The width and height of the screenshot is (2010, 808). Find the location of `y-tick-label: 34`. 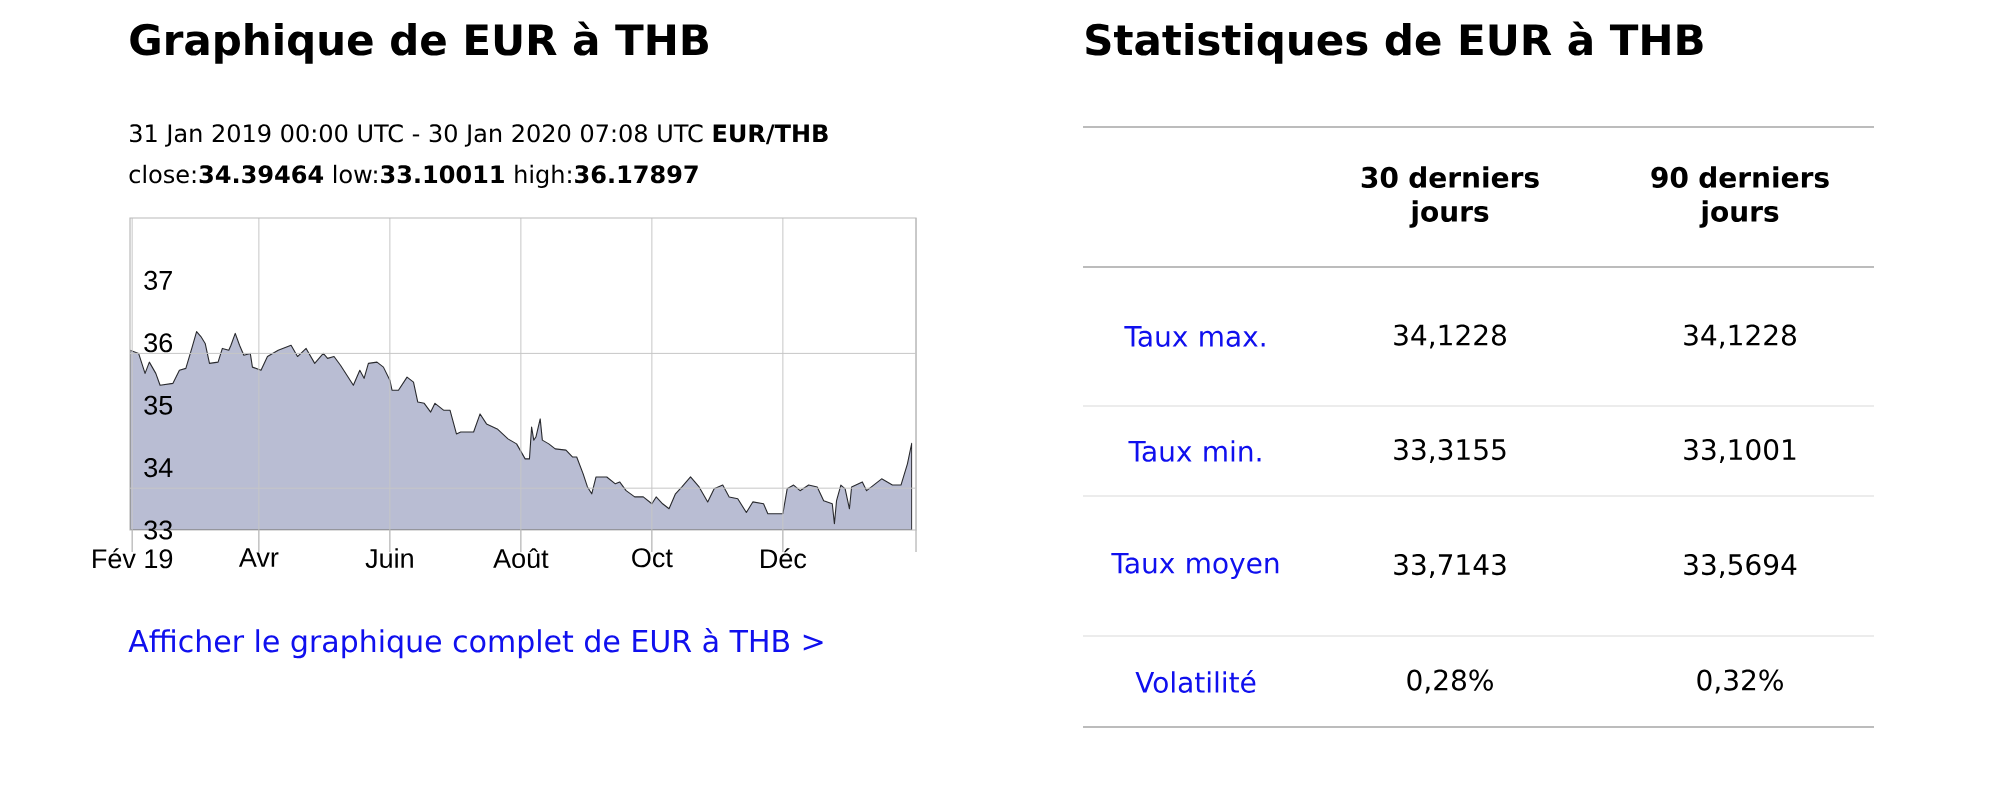

y-tick-label: 34 is located at coordinates (158, 468).